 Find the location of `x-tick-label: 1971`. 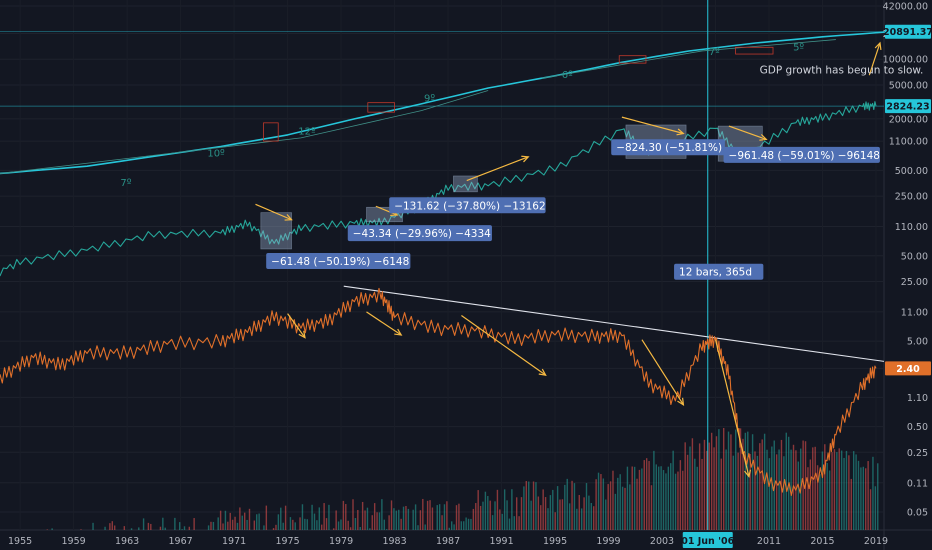

x-tick-label: 1971 is located at coordinates (234, 541).